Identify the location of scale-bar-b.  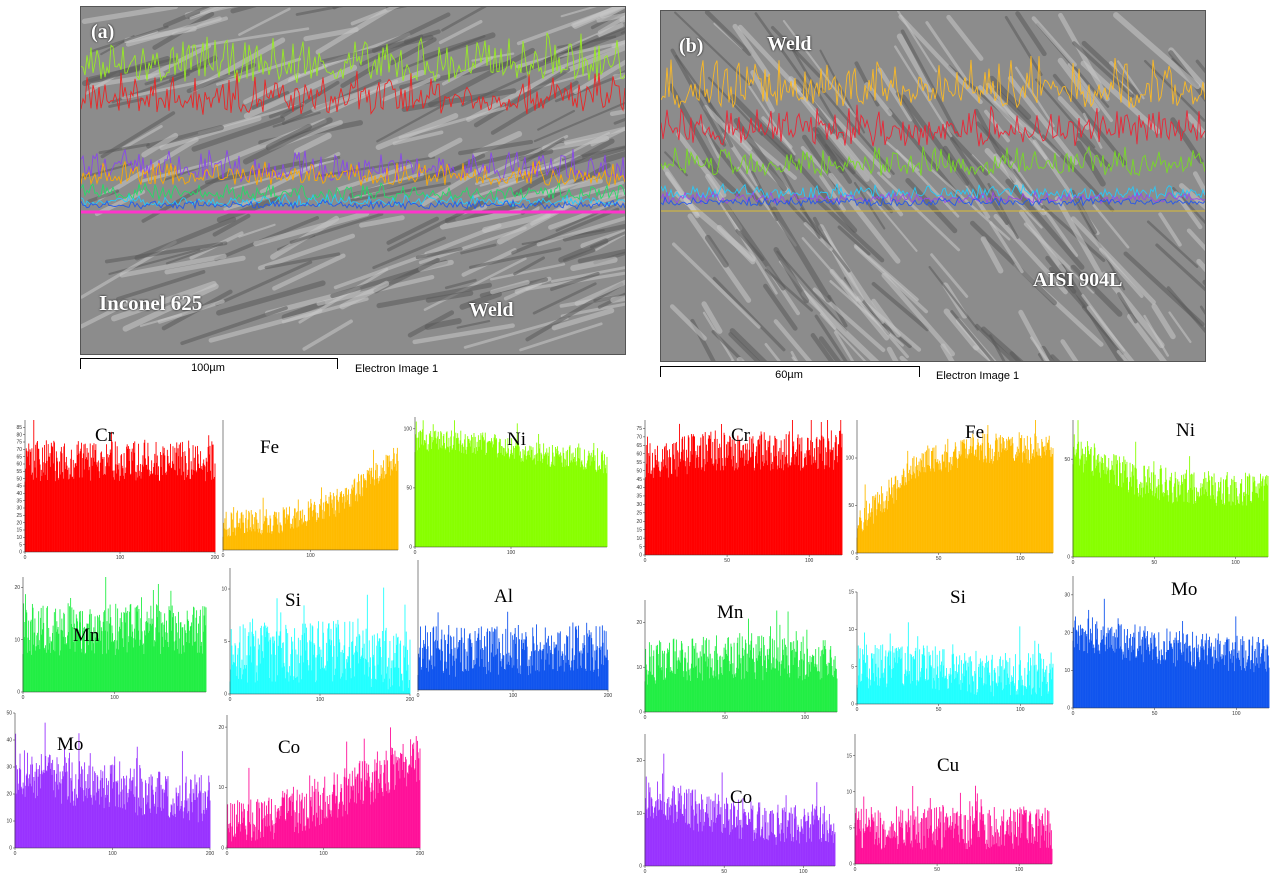
(790, 371).